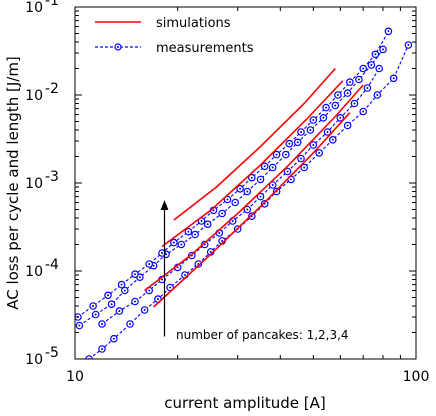 This screenshot has height=416, width=436. What do you see at coordinates (262, 335) in the screenshot?
I see `annotation-text: number of pancakes: 1,2,3,4` at bounding box center [262, 335].